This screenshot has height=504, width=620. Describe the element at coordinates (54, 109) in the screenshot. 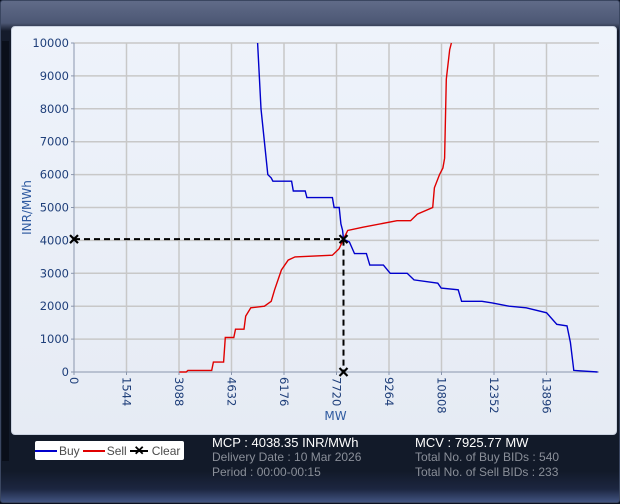

I see `y-tick-label: 8000` at that location.